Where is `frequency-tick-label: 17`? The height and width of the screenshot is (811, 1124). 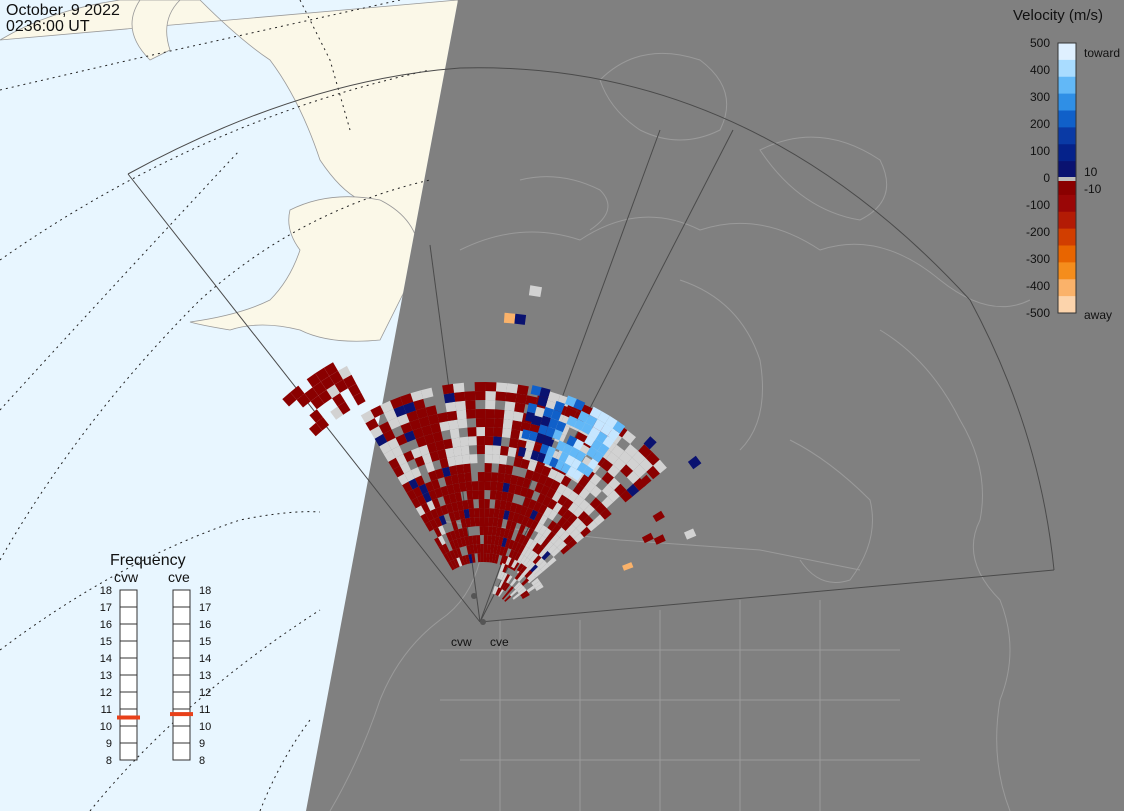 frequency-tick-label: 17 is located at coordinates (106, 608).